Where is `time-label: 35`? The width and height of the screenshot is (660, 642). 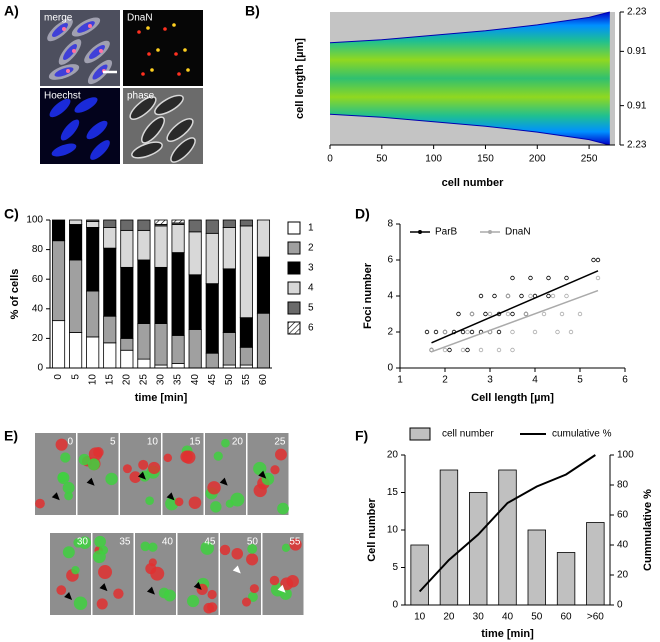
time-label: 35 is located at coordinates (125, 542).